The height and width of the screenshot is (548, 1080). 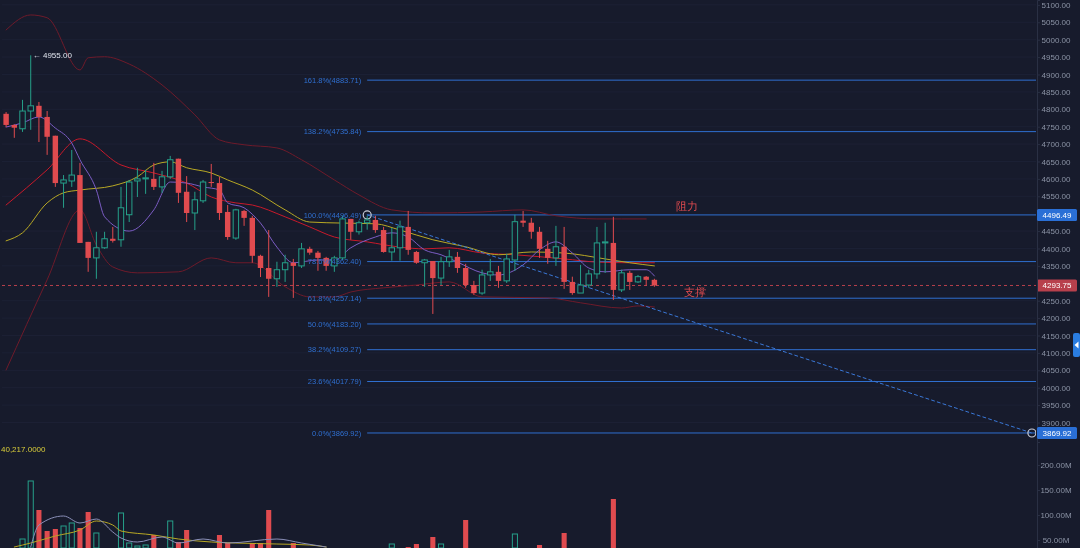 What do you see at coordinates (1056, 371) in the screenshot?
I see `y-tick-label: 4050.00` at bounding box center [1056, 371].